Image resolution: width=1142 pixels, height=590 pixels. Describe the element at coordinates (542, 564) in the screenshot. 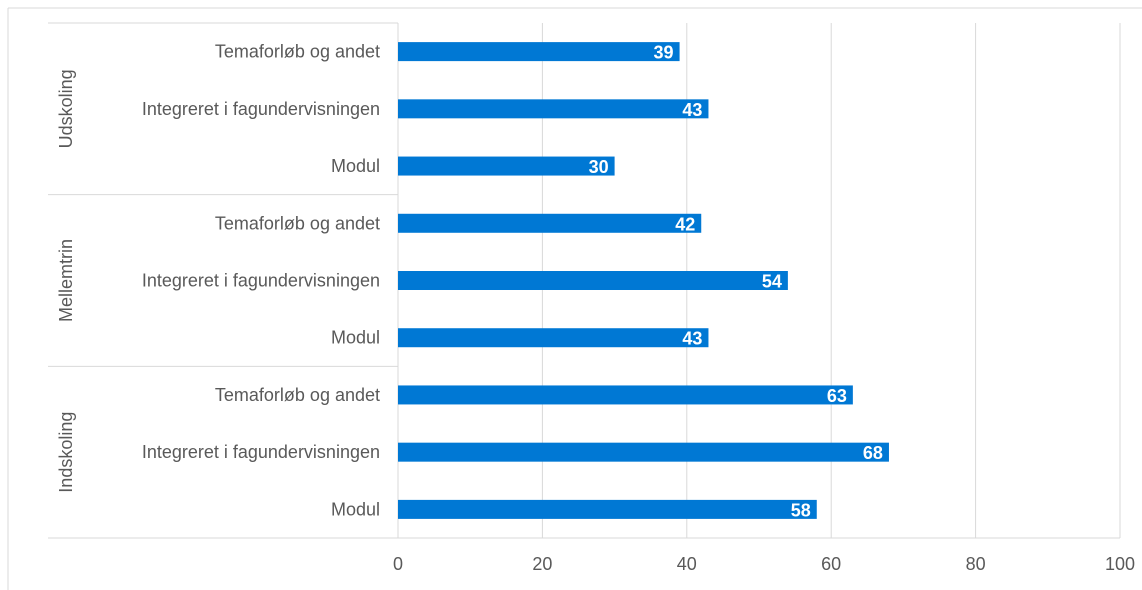

I see `x-tick-label: 20` at that location.